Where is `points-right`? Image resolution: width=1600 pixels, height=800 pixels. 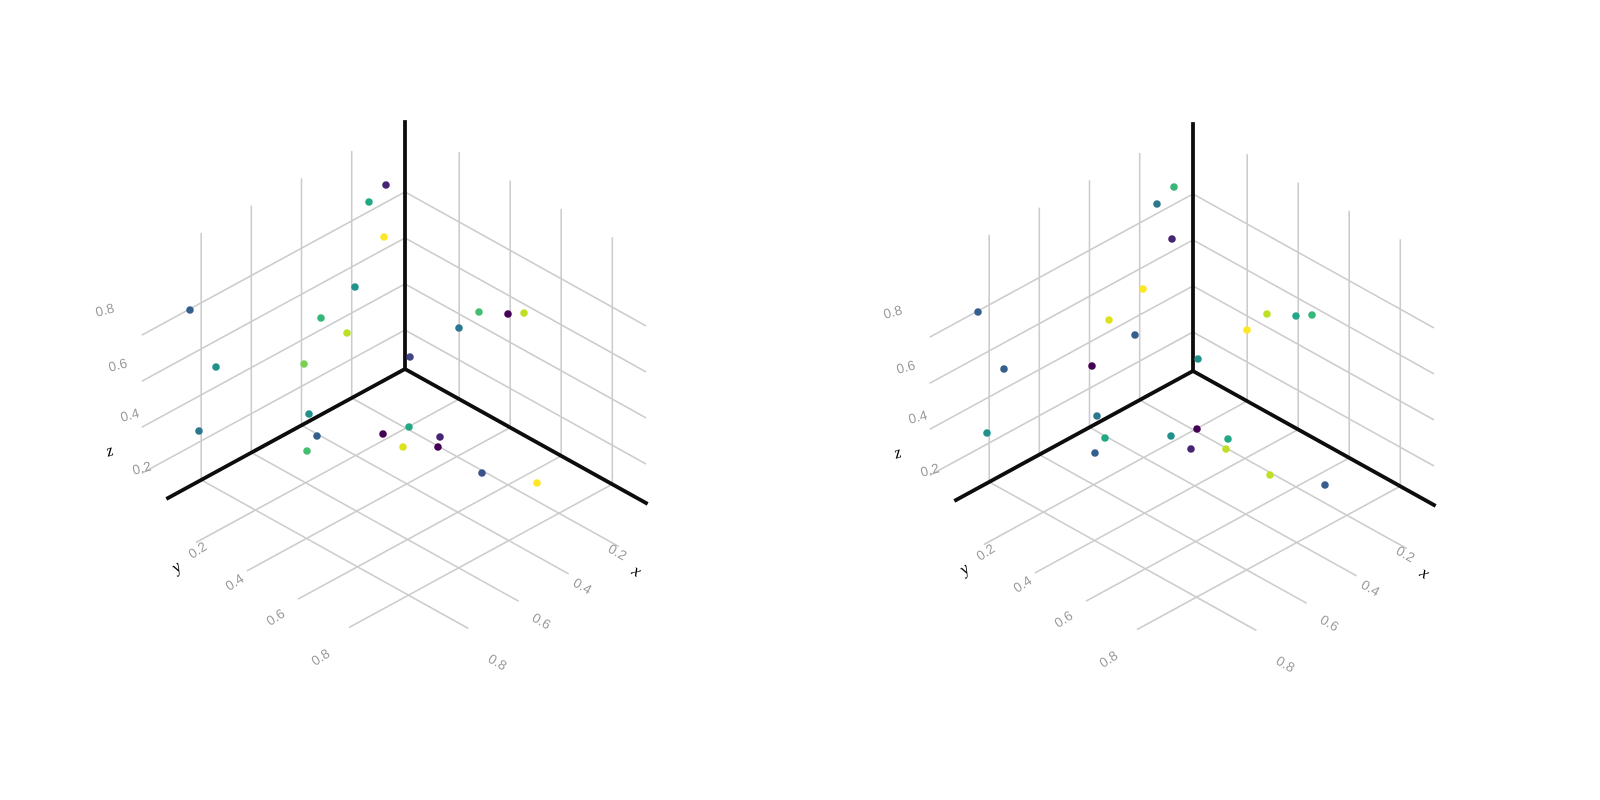 points-right is located at coordinates (1151, 336).